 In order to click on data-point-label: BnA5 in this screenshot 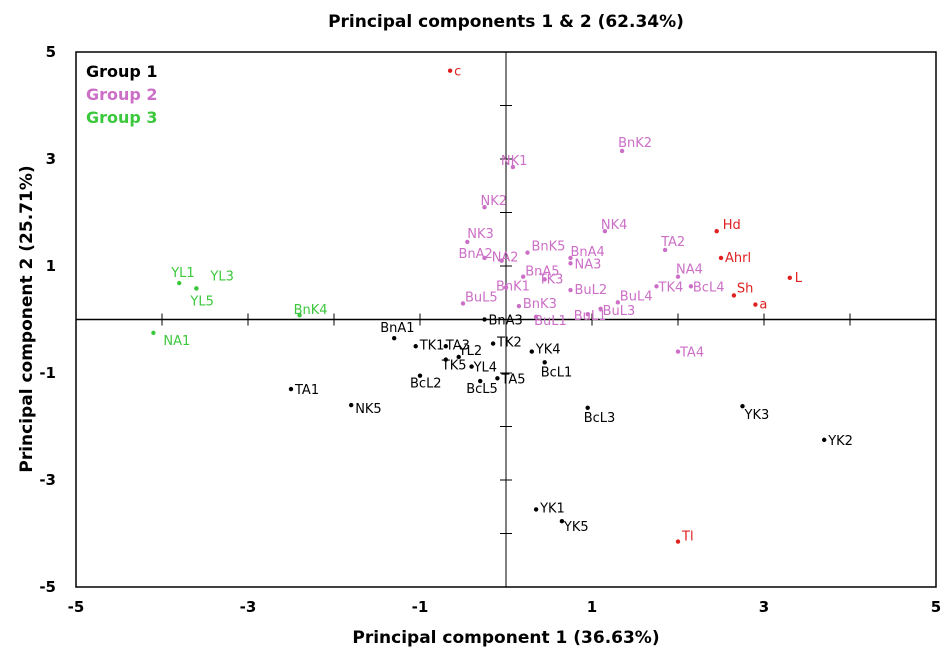, I will do `click(542, 272)`.